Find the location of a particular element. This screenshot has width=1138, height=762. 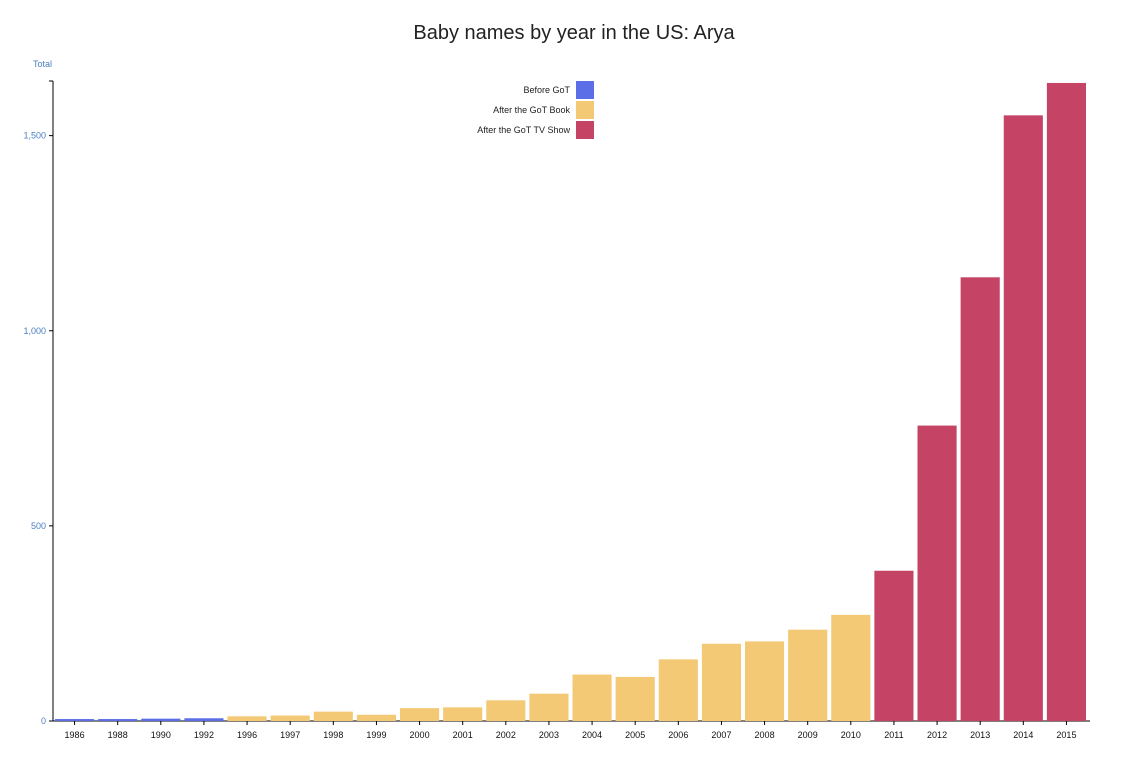

x-tick-label: 1997 is located at coordinates (290, 735).